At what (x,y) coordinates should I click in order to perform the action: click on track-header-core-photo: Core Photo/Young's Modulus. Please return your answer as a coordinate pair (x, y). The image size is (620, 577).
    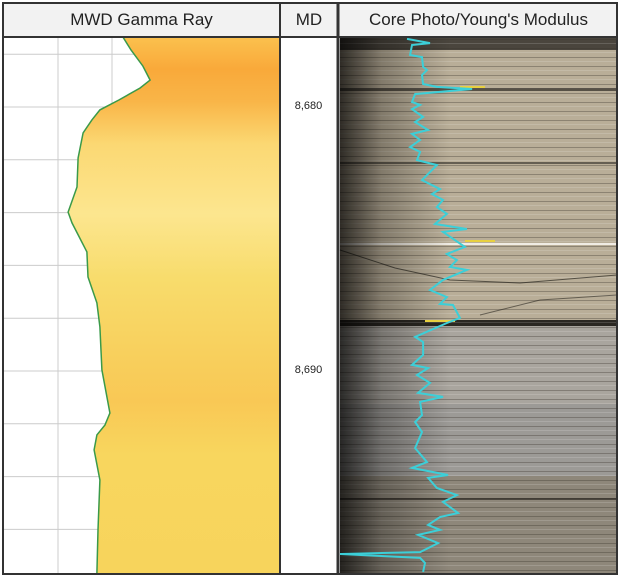
    Looking at the image, I should click on (478, 19).